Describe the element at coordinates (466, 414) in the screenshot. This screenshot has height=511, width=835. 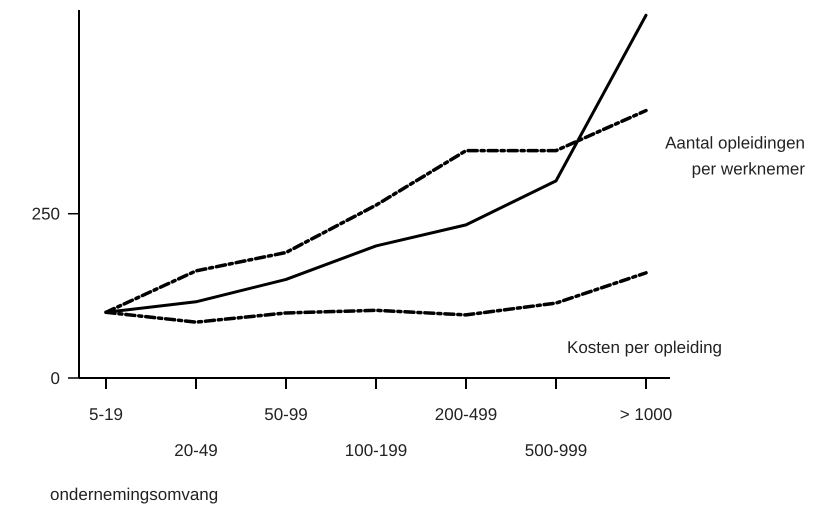
I see `x-tick-label: 200-499` at that location.